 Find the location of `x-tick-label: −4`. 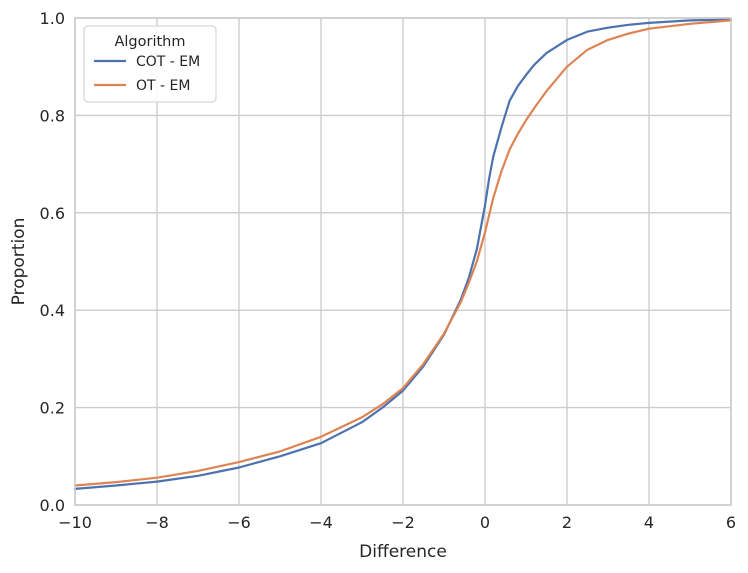

x-tick-label: −4 is located at coordinates (321, 522).